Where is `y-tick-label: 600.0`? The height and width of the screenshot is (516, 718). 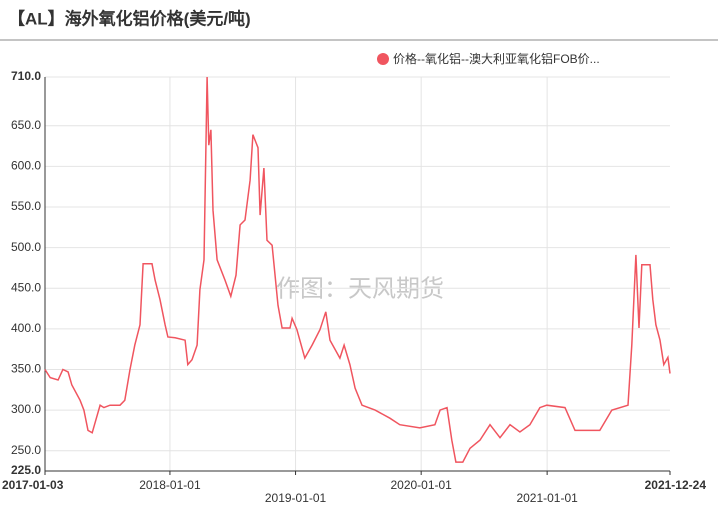 y-tick-label: 600.0 is located at coordinates (26, 166).